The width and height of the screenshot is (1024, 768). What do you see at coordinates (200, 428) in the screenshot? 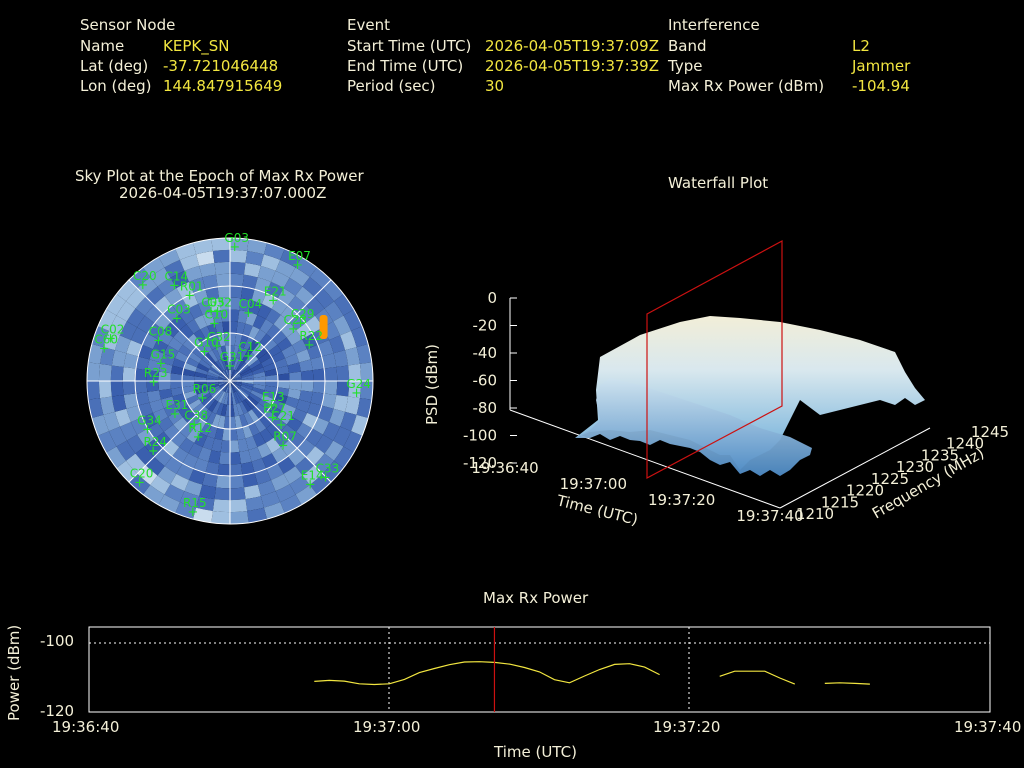
I see `satellite-label: R12` at bounding box center [200, 428].